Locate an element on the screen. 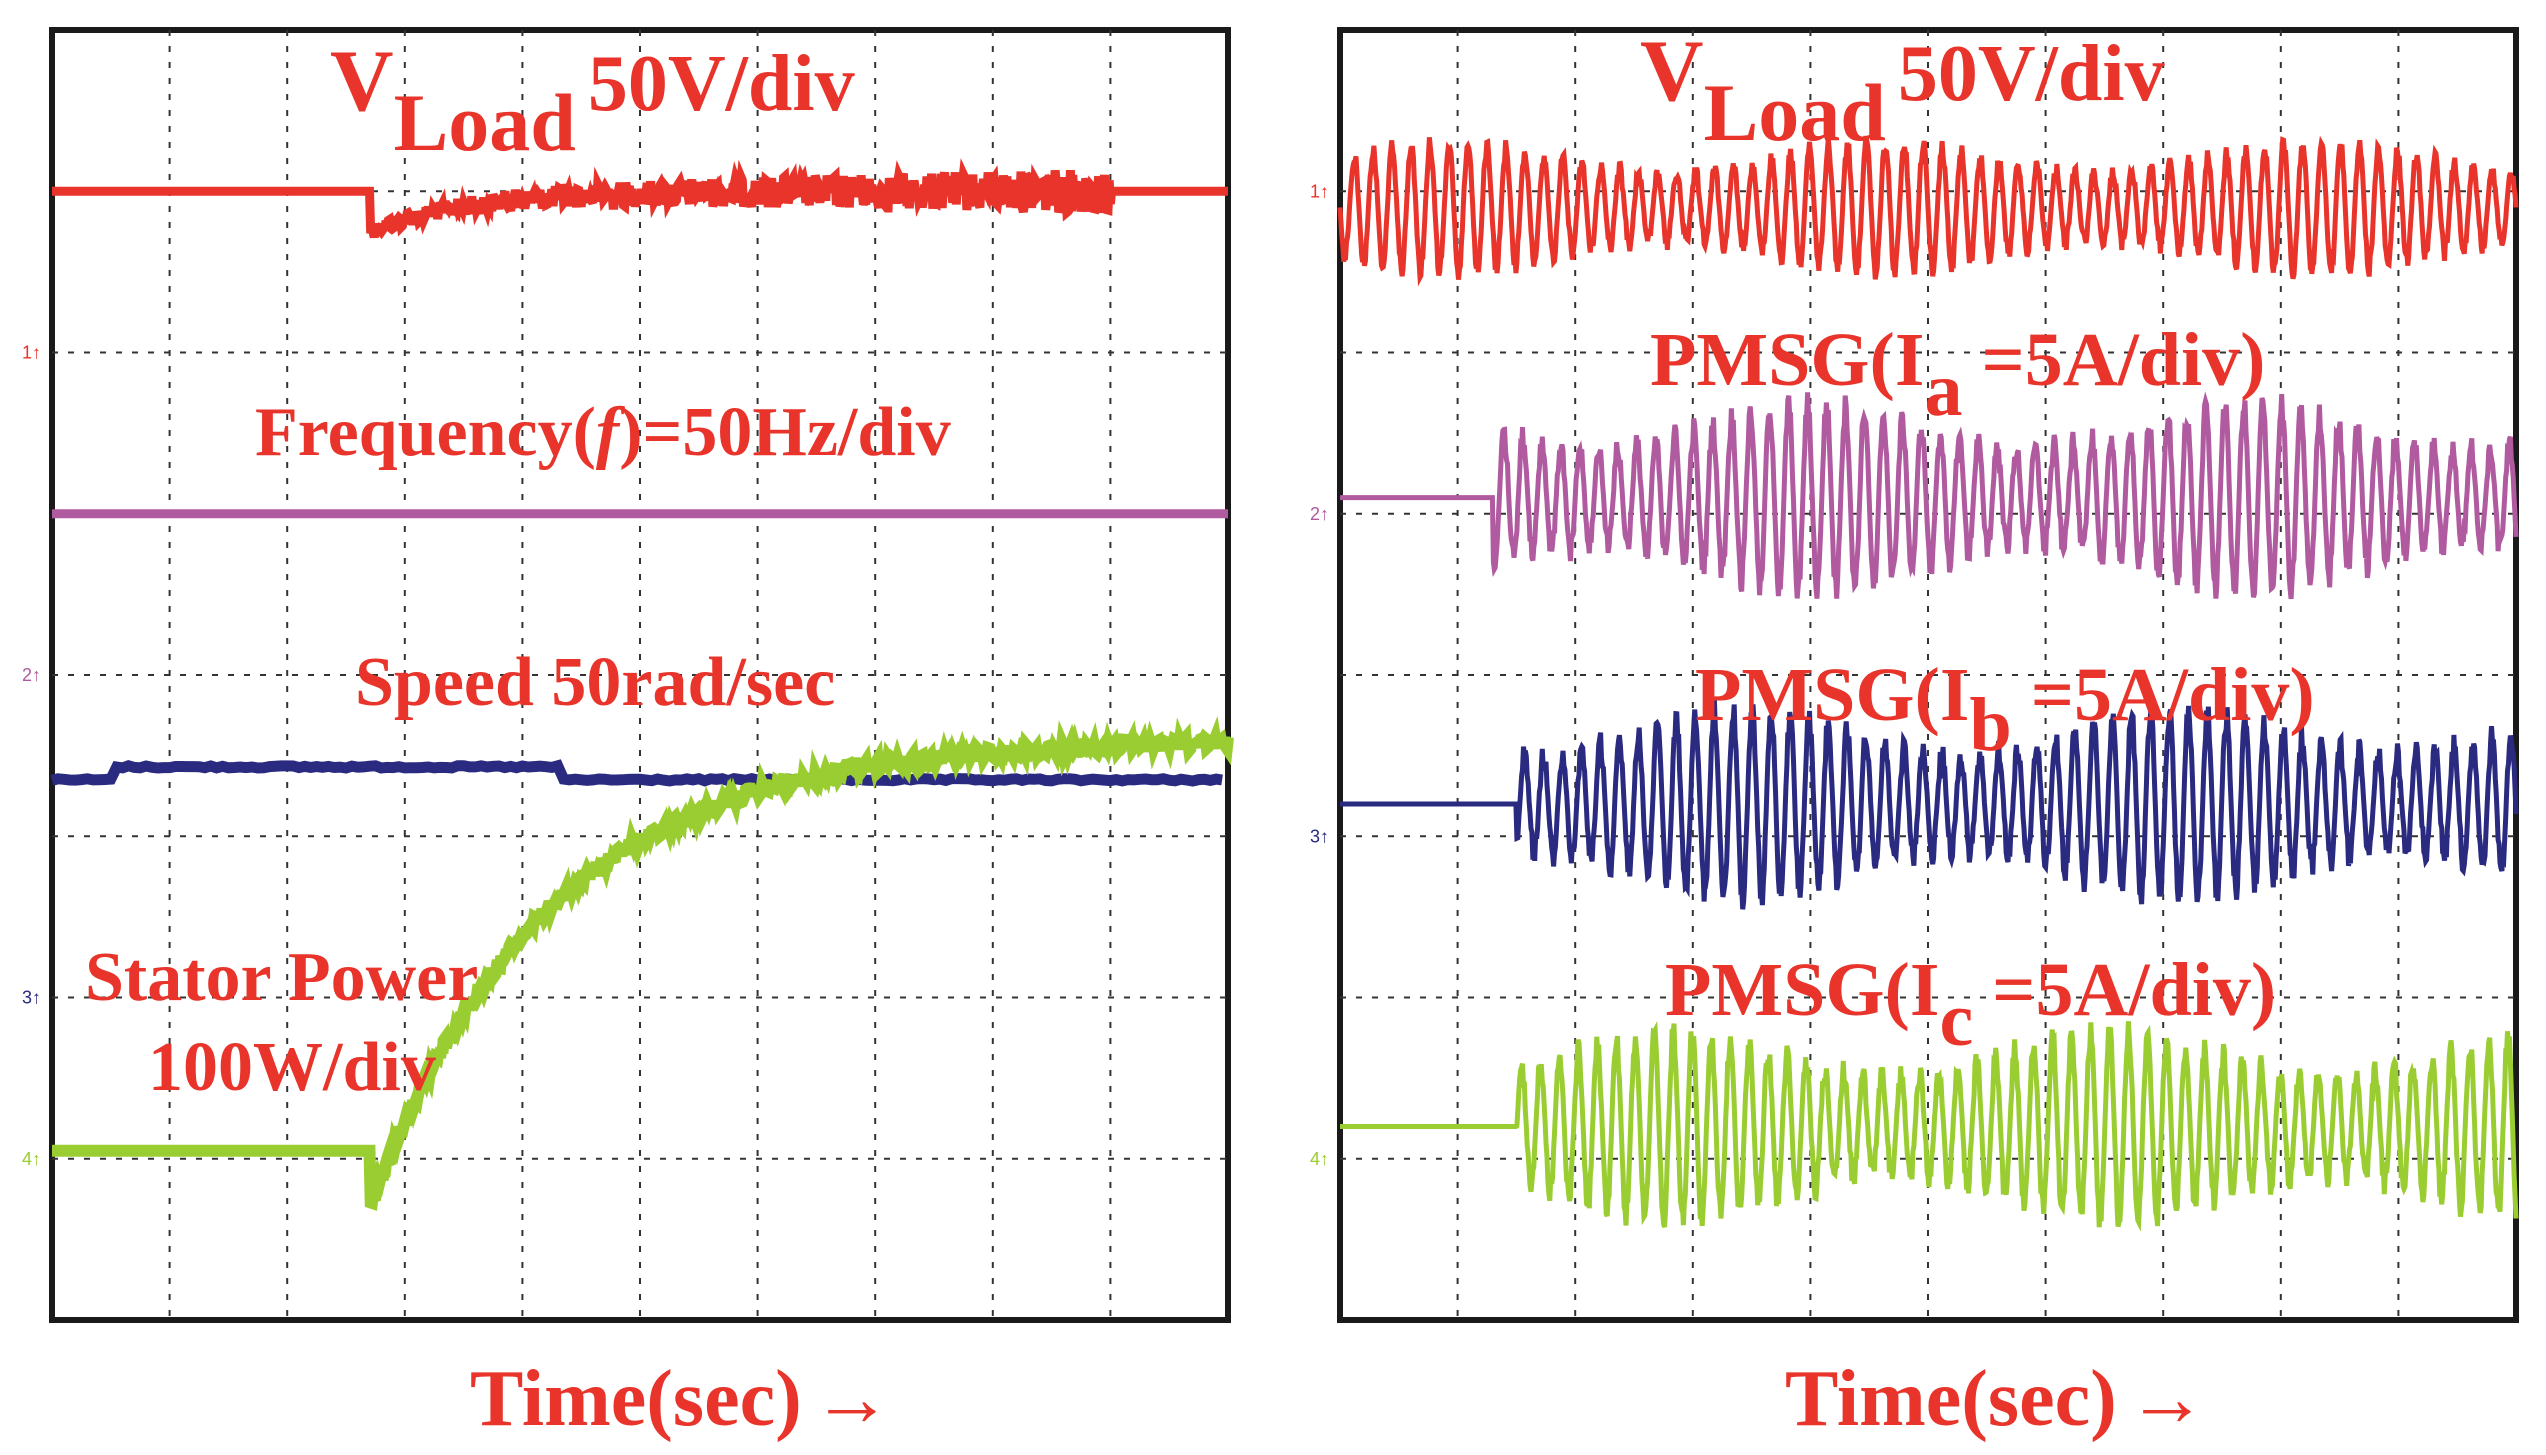  trace-pmsg-ia is located at coordinates (1929, 495).